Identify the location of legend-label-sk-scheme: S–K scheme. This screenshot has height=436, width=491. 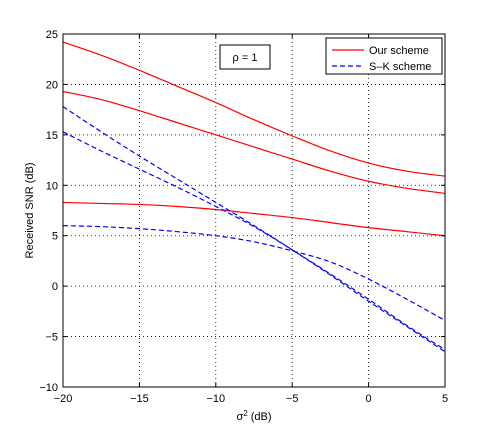
(400, 67).